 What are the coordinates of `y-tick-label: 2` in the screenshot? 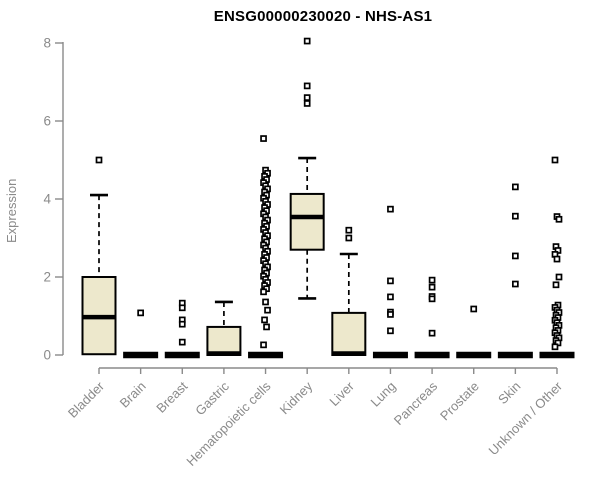 It's located at (47, 277).